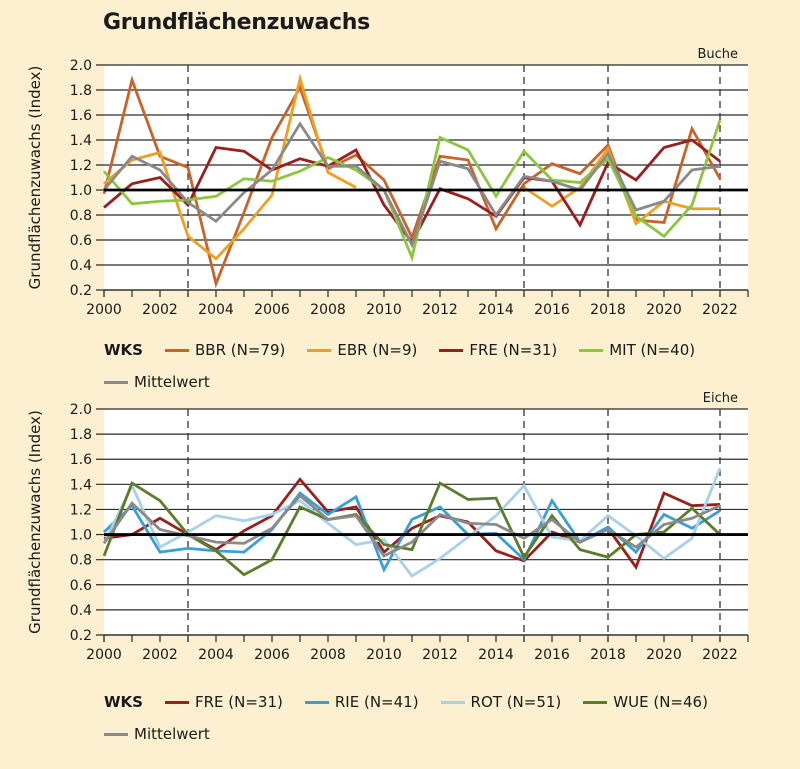 The height and width of the screenshot is (769, 800). I want to click on legend-label: EBR (N=9), so click(377, 350).